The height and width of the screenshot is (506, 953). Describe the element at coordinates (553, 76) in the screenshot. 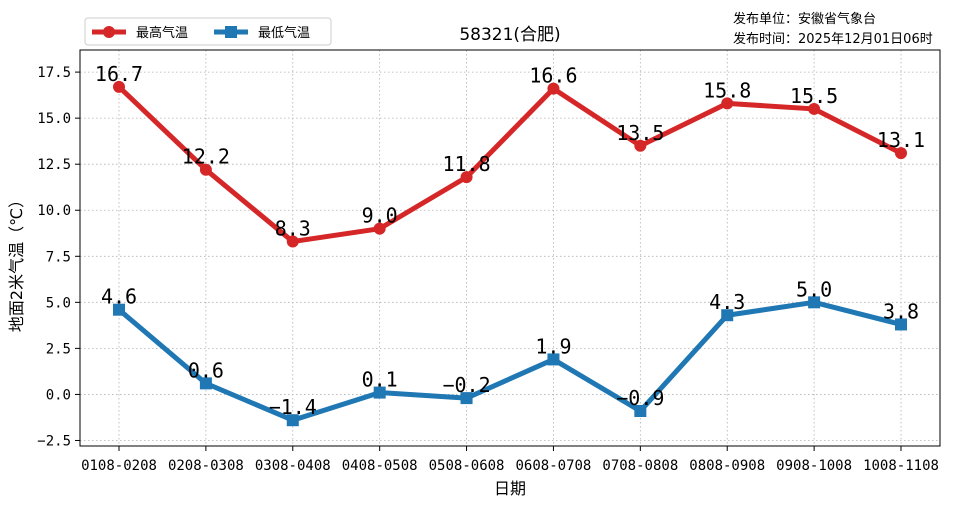

I see `data-label-max: 16.6` at that location.